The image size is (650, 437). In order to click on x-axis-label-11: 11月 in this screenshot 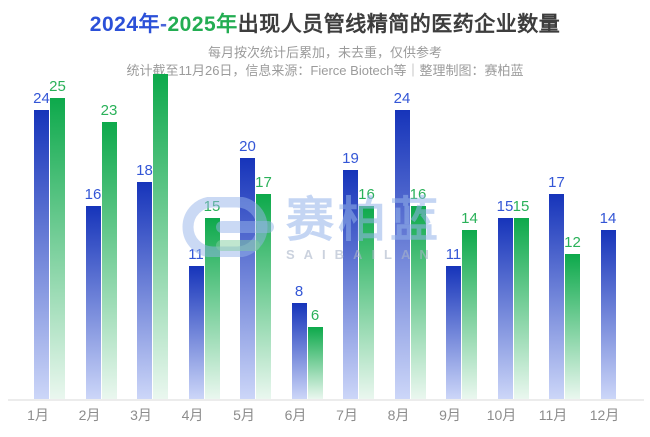, I will do `click(553, 415)`.